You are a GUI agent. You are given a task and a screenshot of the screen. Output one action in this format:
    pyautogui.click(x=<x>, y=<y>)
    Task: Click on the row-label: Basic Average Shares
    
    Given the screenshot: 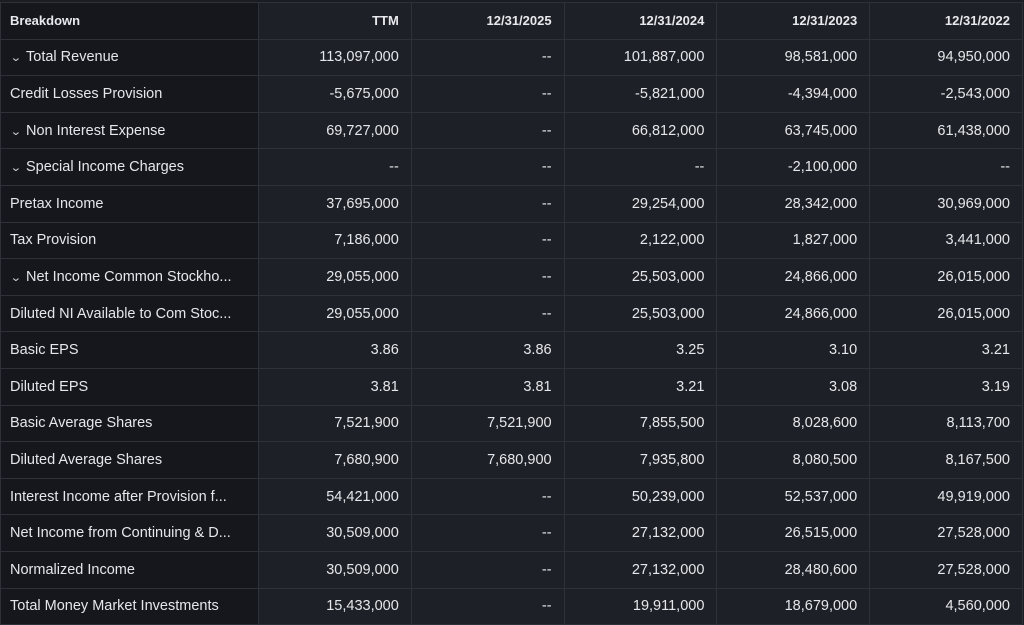 What is the action you would take?
    pyautogui.click(x=129, y=423)
    